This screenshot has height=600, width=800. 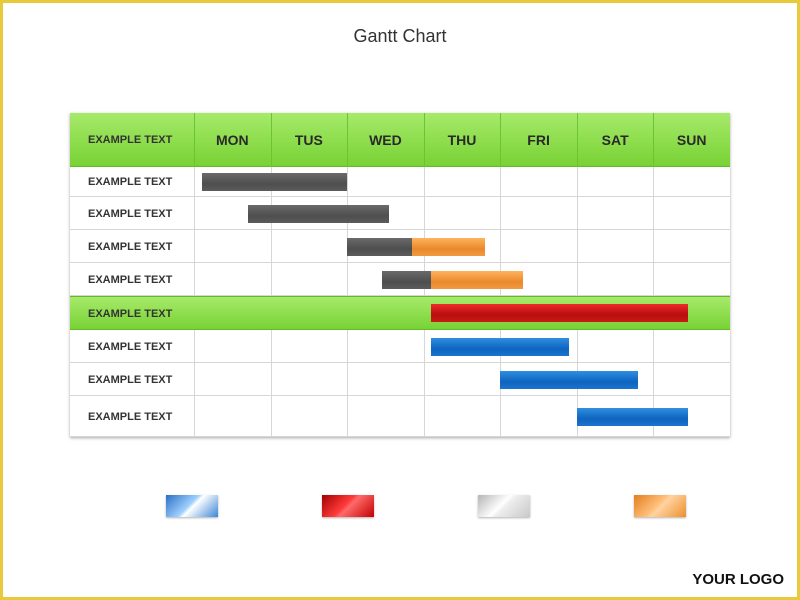 What do you see at coordinates (232, 140) in the screenshot?
I see `day-header: MON` at bounding box center [232, 140].